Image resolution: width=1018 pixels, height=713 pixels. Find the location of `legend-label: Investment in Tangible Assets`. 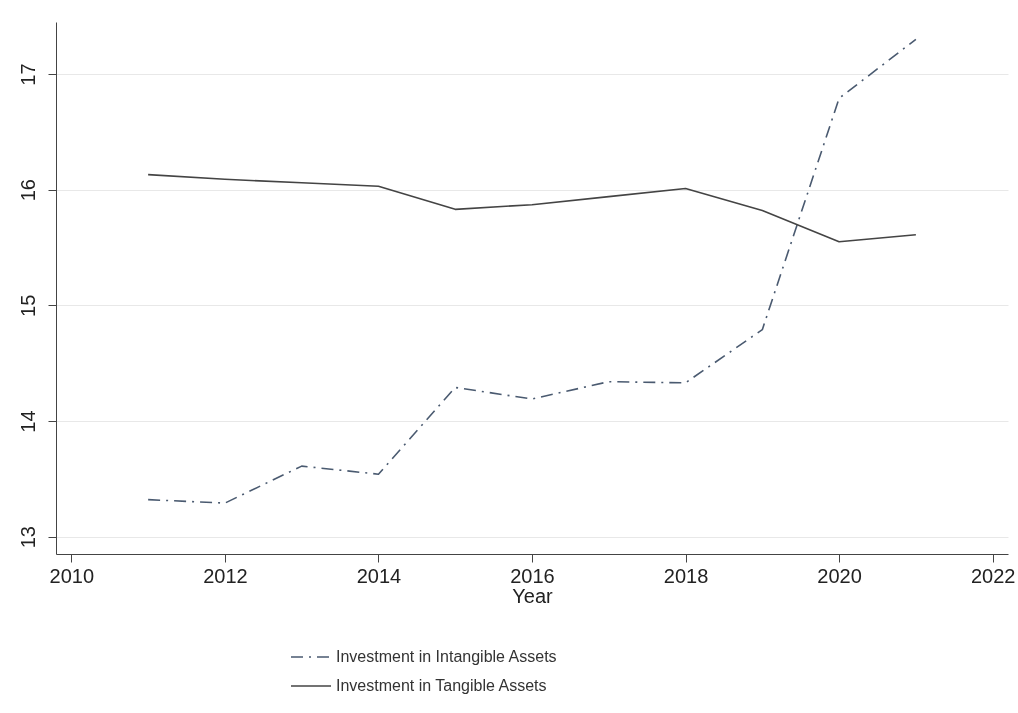

legend-label: Investment in Tangible Assets is located at coordinates (441, 685).